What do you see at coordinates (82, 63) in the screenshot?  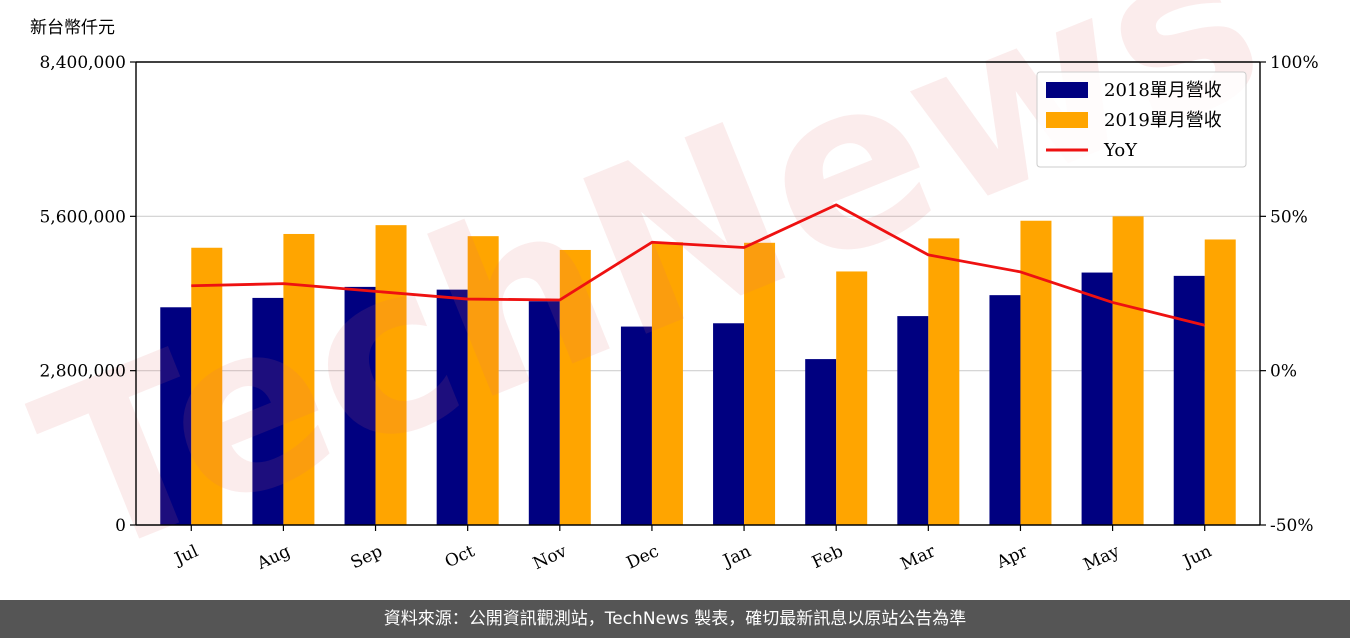 I see `left-tick-label: 8,400,000` at bounding box center [82, 63].